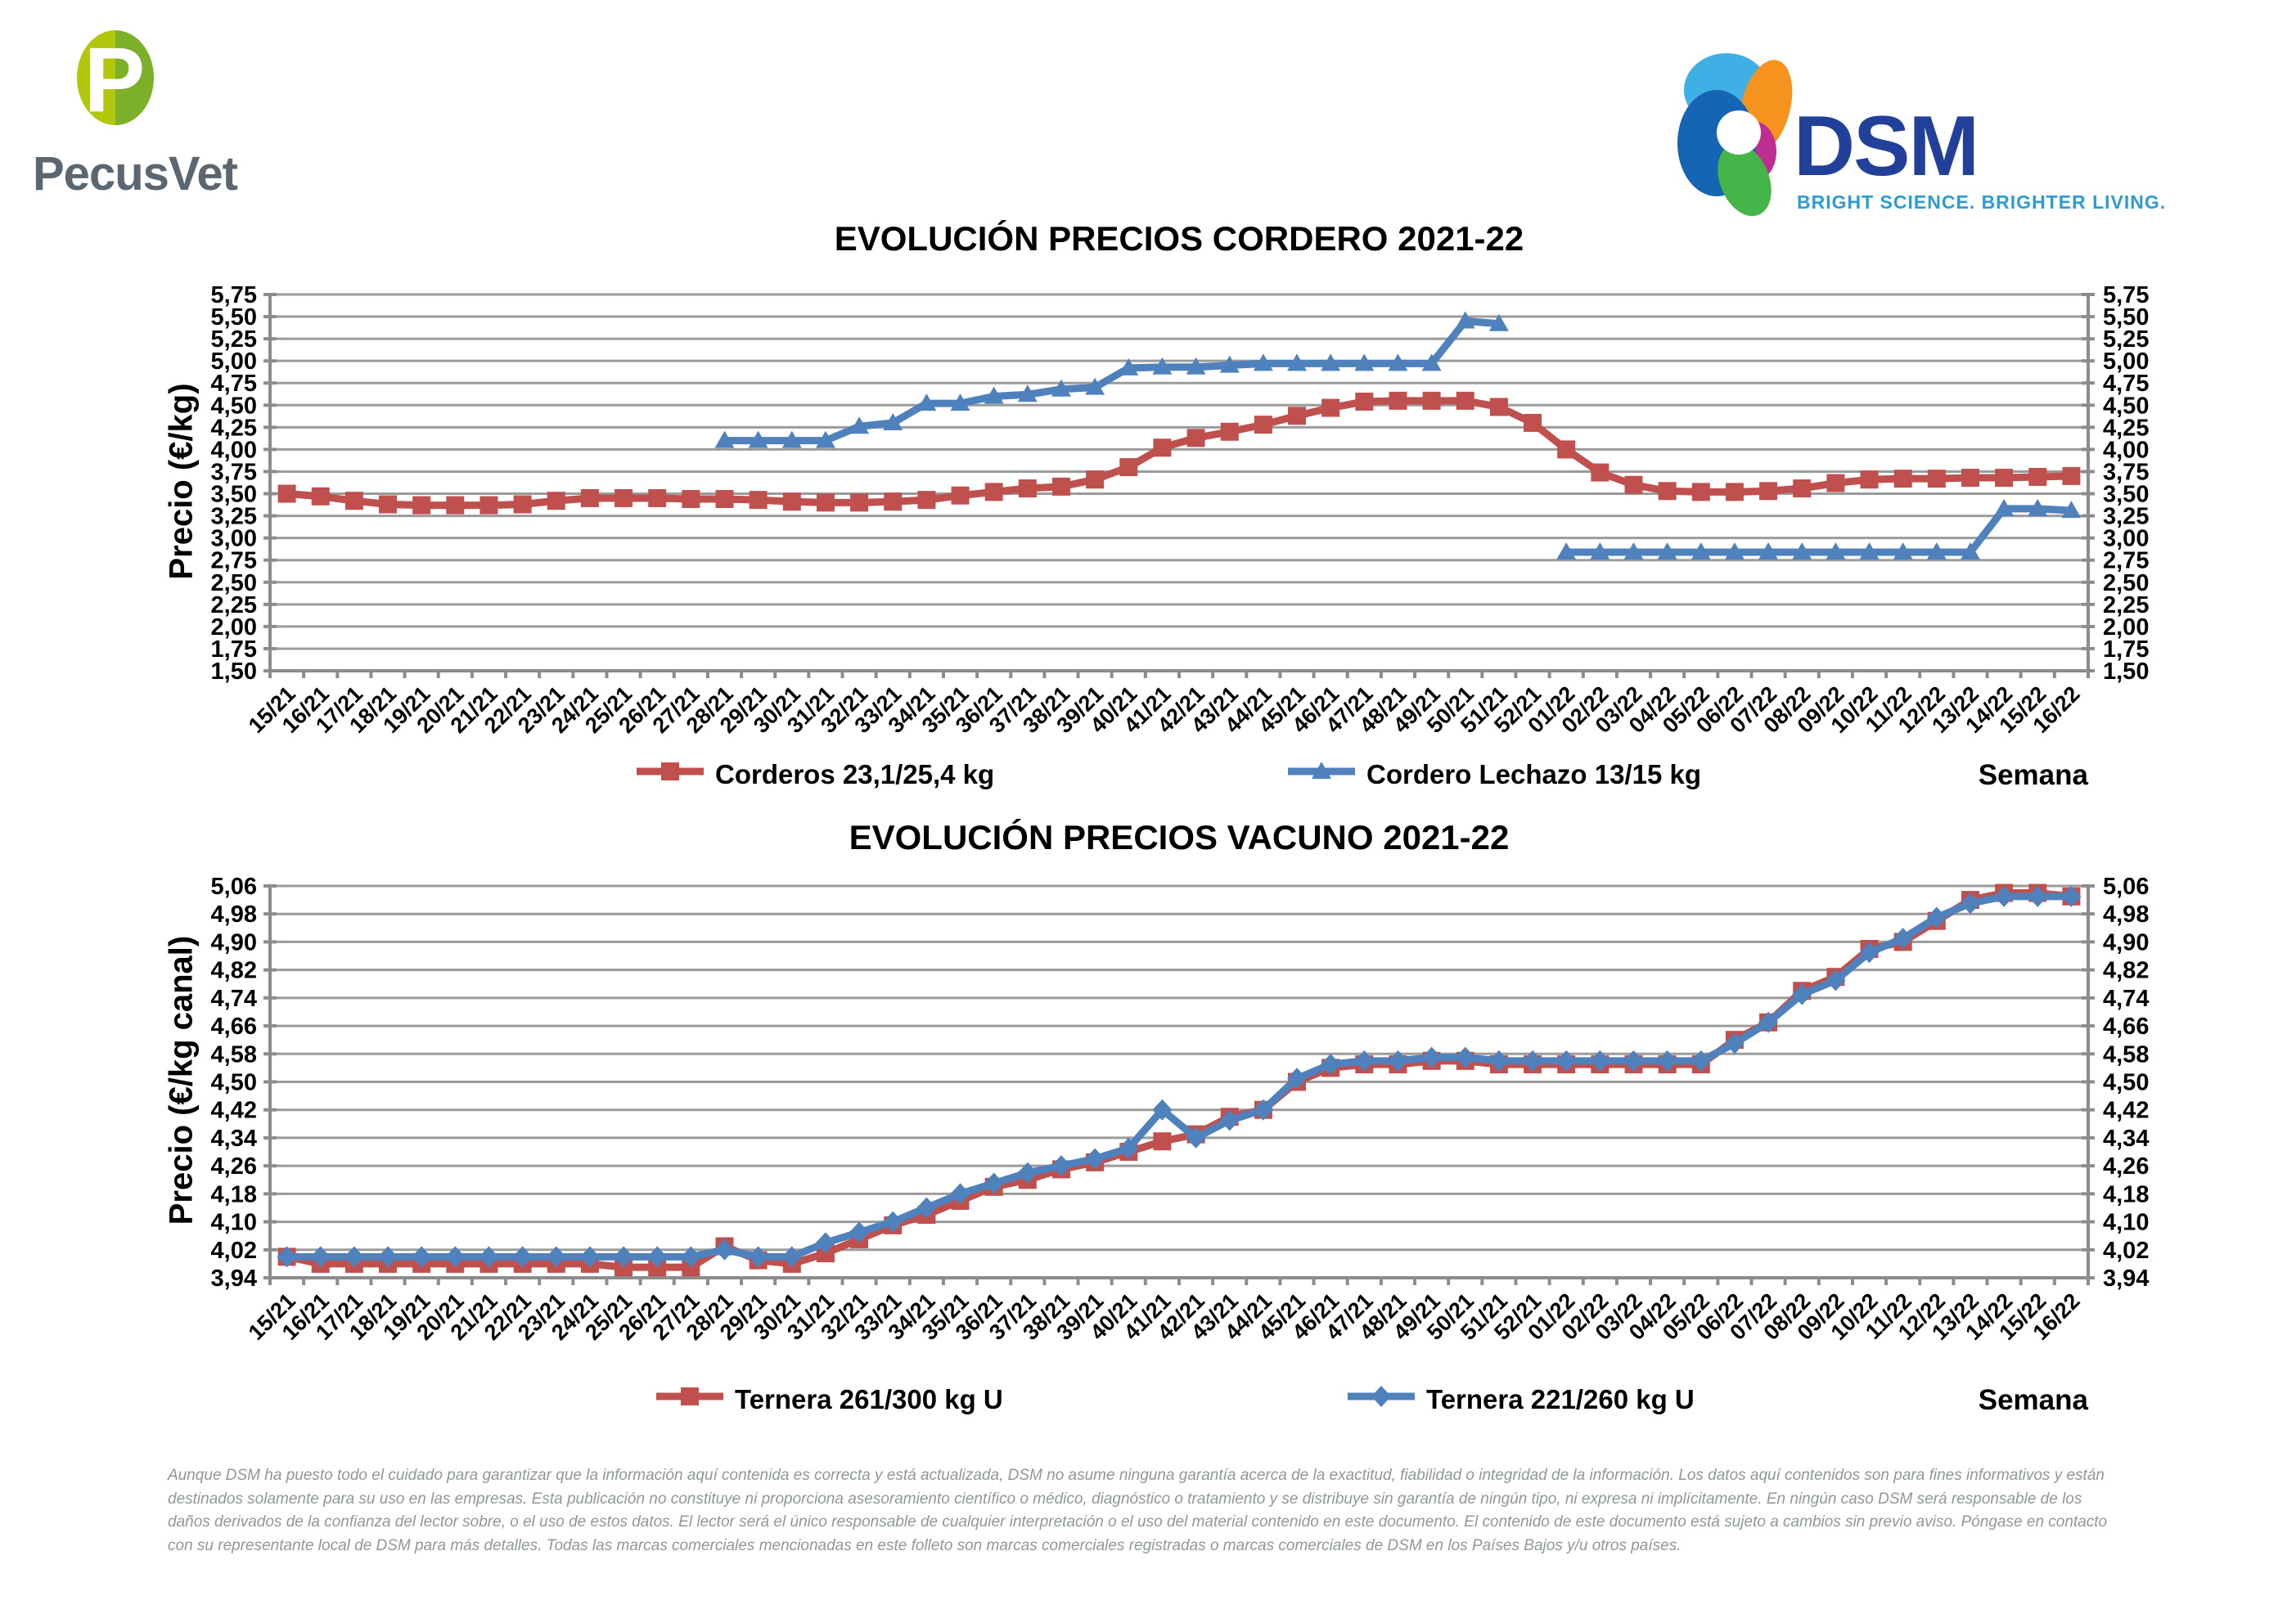 This screenshot has height=1623, width=2296. I want to click on cordero-y-axis-title: Precio (€/kg), so click(181, 481).